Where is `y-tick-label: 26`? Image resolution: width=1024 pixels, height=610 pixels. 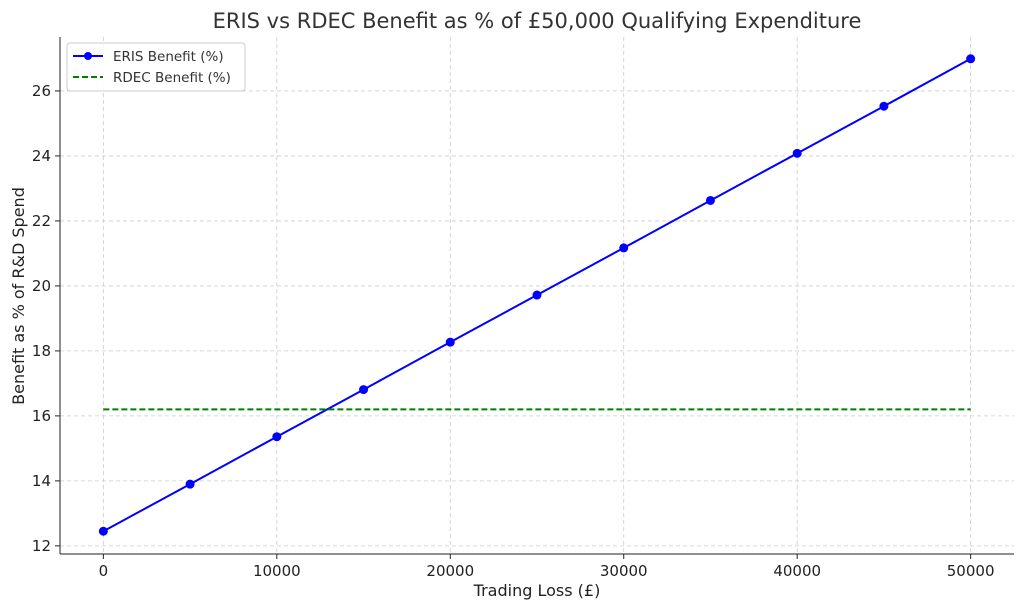 y-tick-label: 26 is located at coordinates (41, 91).